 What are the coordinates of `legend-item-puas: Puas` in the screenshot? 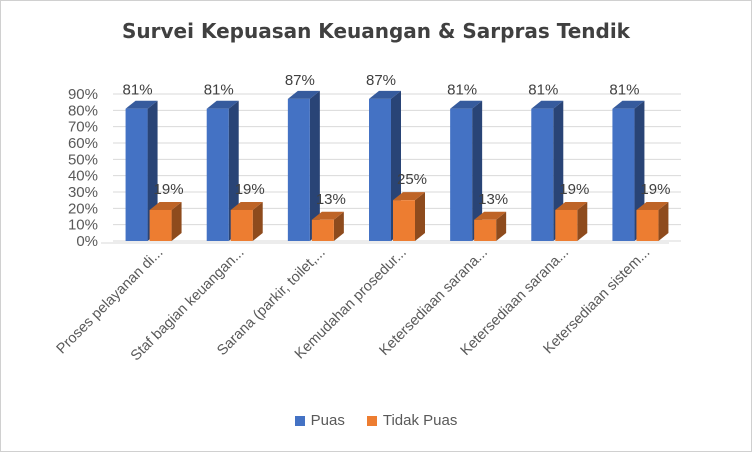 It's located at (319, 420).